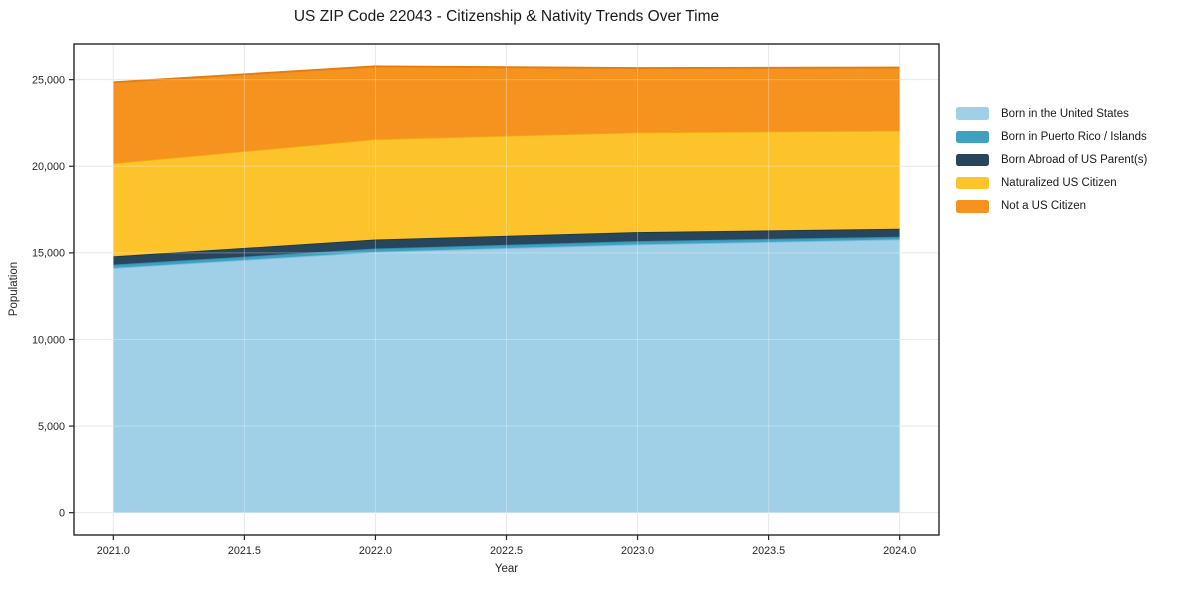  I want to click on x-tick-label: 2022.5, so click(506, 551).